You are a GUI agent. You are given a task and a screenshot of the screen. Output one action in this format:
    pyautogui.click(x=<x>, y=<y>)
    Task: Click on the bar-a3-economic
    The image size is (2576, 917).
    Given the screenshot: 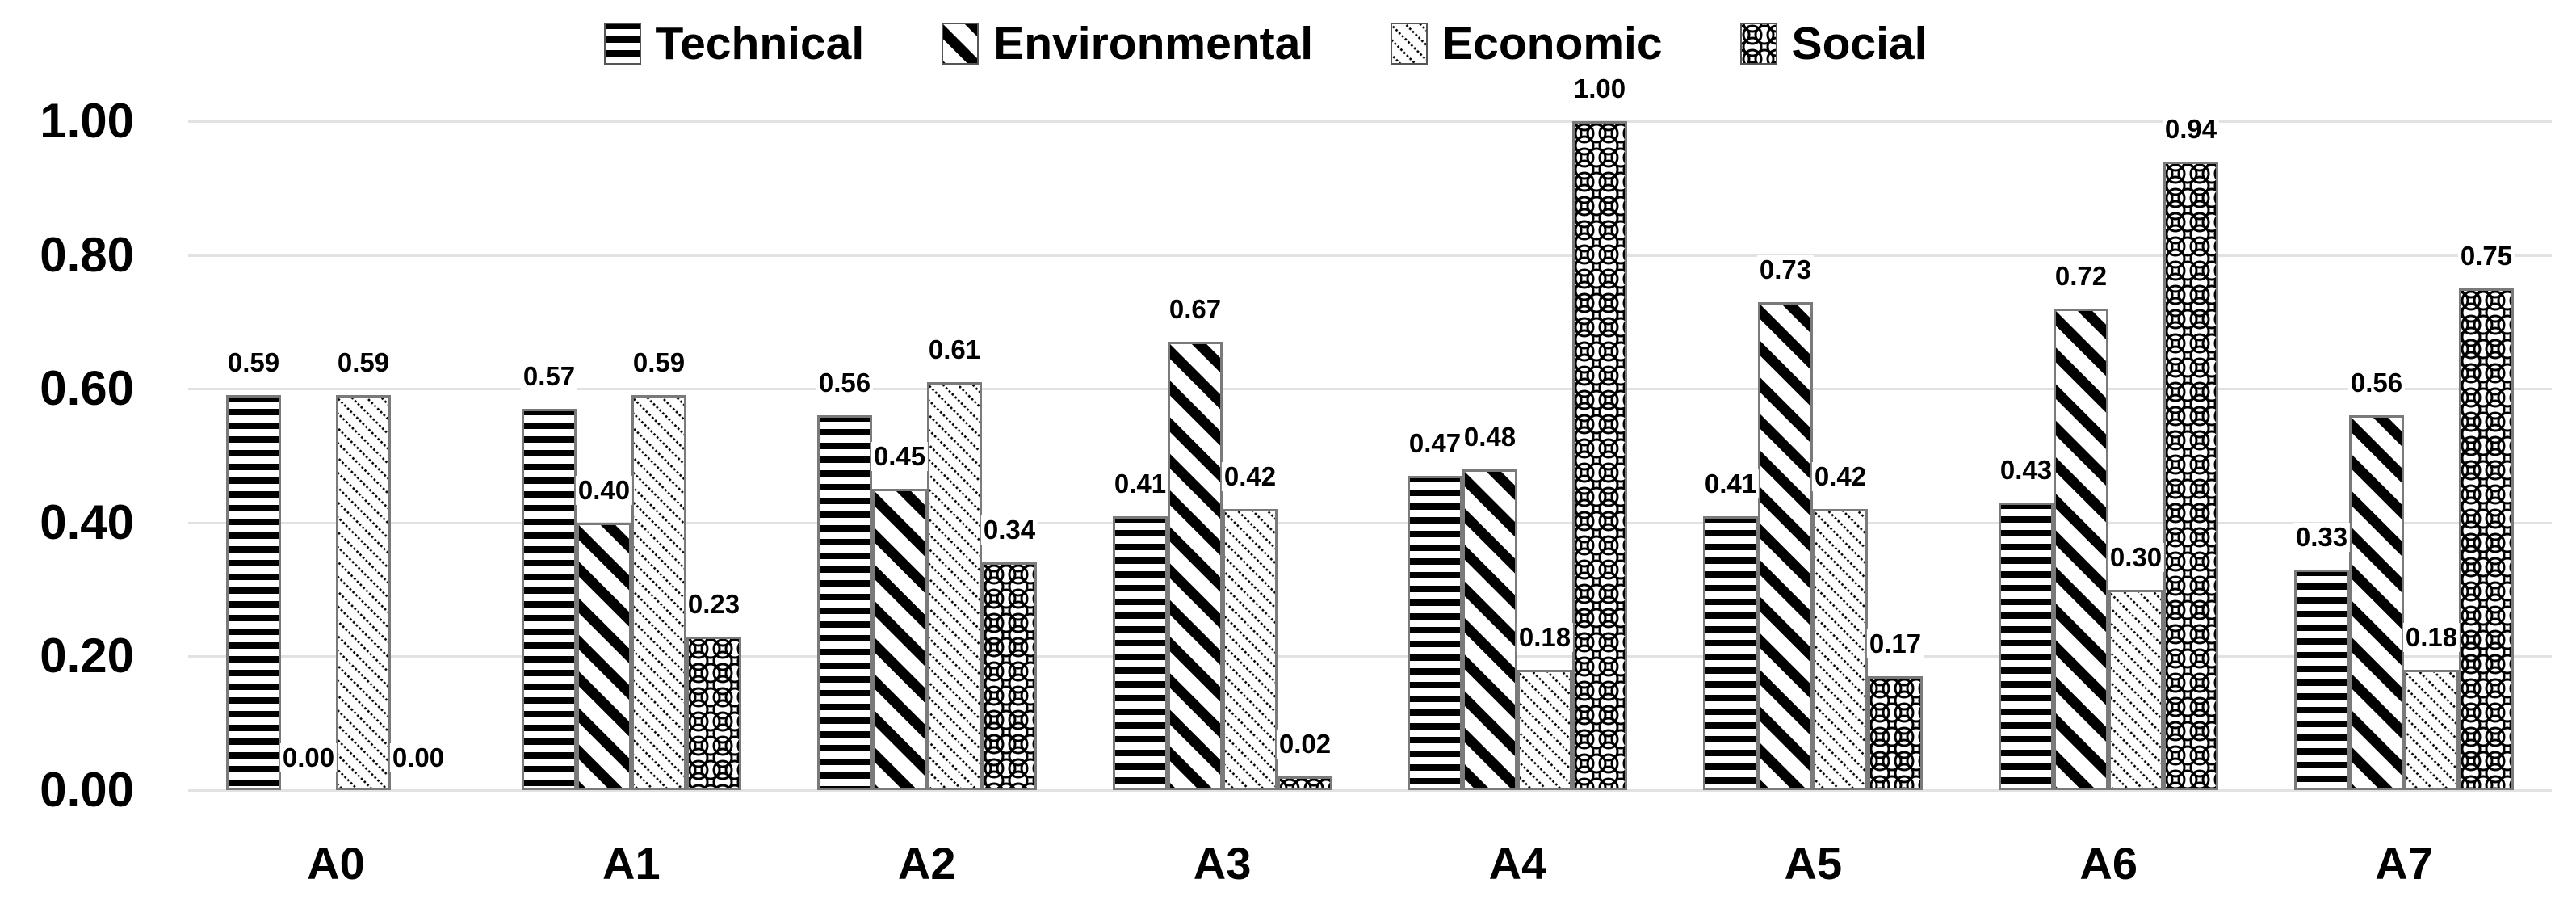 What is the action you would take?
    pyautogui.click(x=1250, y=649)
    